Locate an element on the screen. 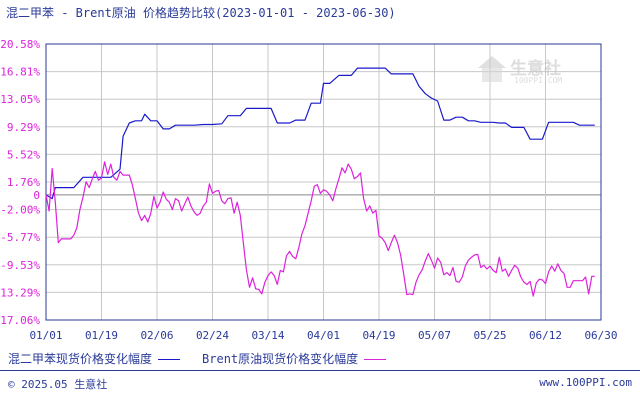 This screenshot has width=640, height=400. legend-label-series-2: Brent原油现货价格变化幅度 is located at coordinates (280, 359).